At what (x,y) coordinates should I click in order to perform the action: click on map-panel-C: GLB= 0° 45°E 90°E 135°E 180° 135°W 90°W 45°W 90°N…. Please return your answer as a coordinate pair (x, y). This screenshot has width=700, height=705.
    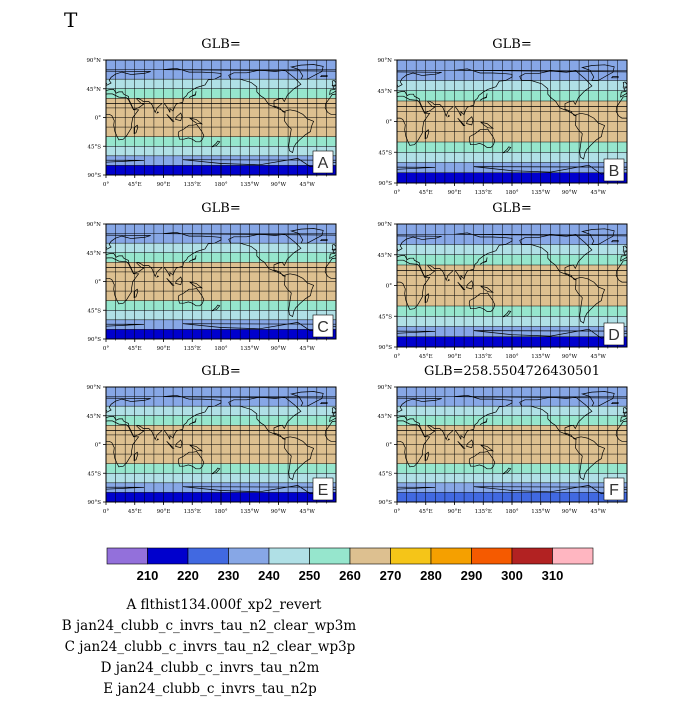
    Looking at the image, I should click on (211, 276).